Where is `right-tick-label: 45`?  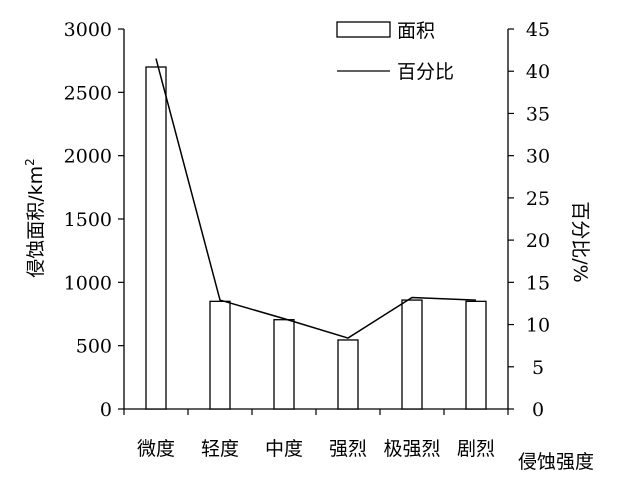 right-tick-label: 45 is located at coordinates (538, 30).